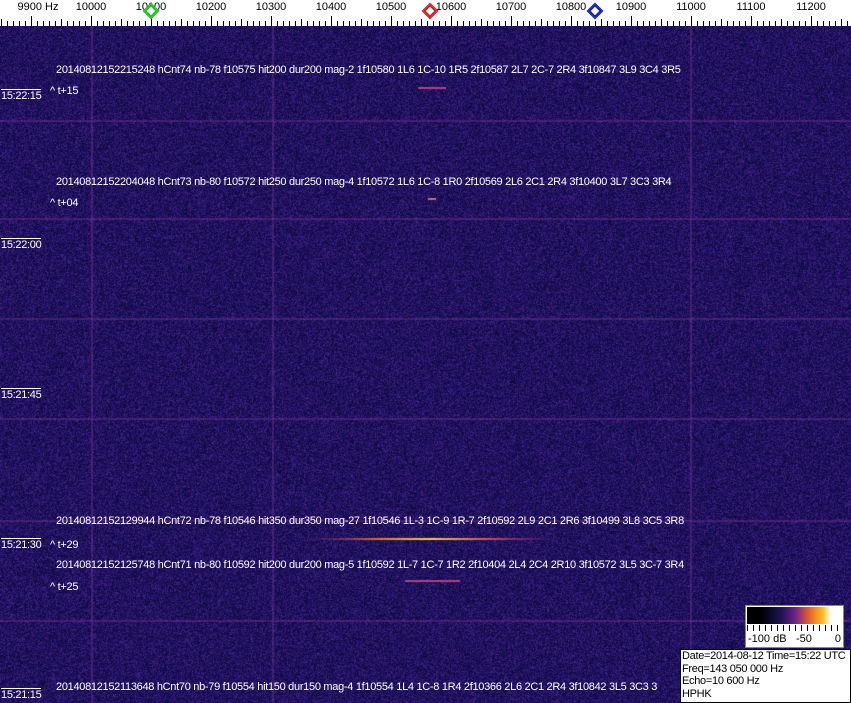 The width and height of the screenshot is (851, 703). Describe the element at coordinates (21, 694) in the screenshot. I see `time-label: 15:21:15` at that location.